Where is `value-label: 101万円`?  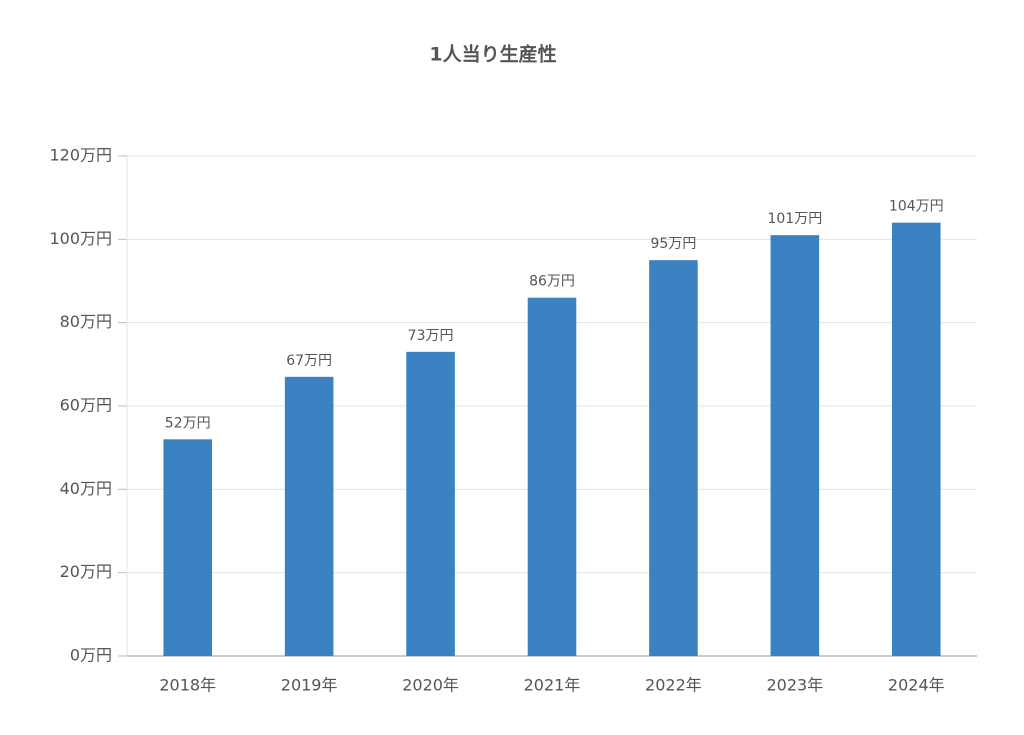 value-label: 101万円 is located at coordinates (794, 219).